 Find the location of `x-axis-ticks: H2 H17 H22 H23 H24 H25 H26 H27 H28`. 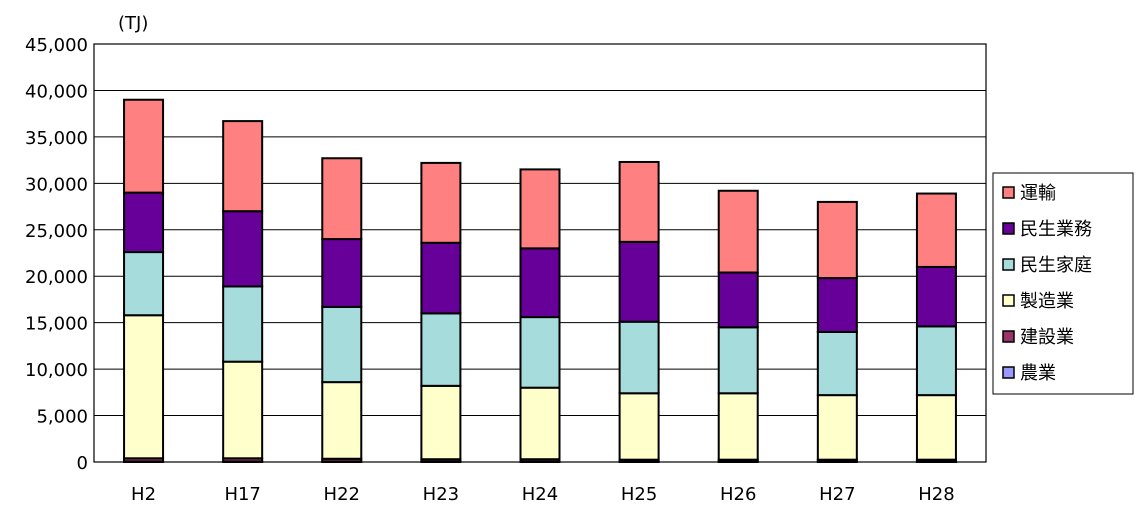

x-axis-ticks: H2 H17 H22 H23 H24 H25 H26 H27 H28 is located at coordinates (543, 494).